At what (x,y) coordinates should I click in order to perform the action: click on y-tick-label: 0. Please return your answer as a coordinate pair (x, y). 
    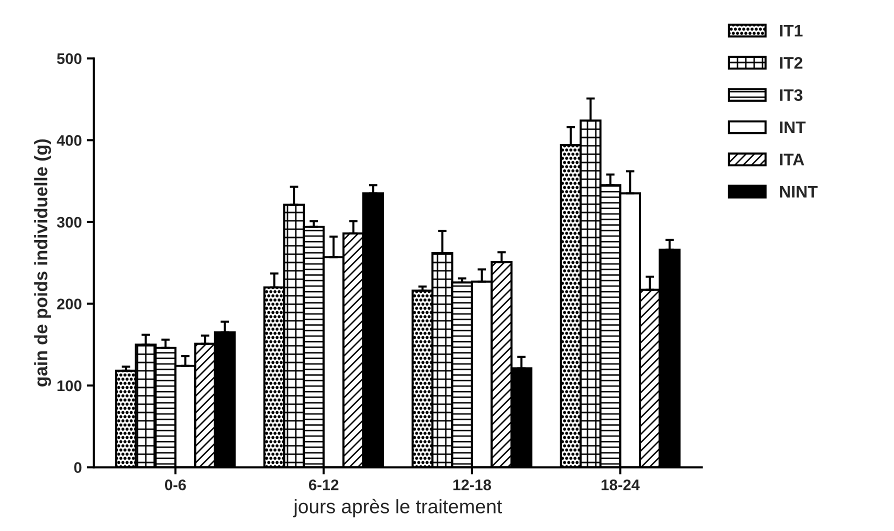
    Looking at the image, I should click on (78, 467).